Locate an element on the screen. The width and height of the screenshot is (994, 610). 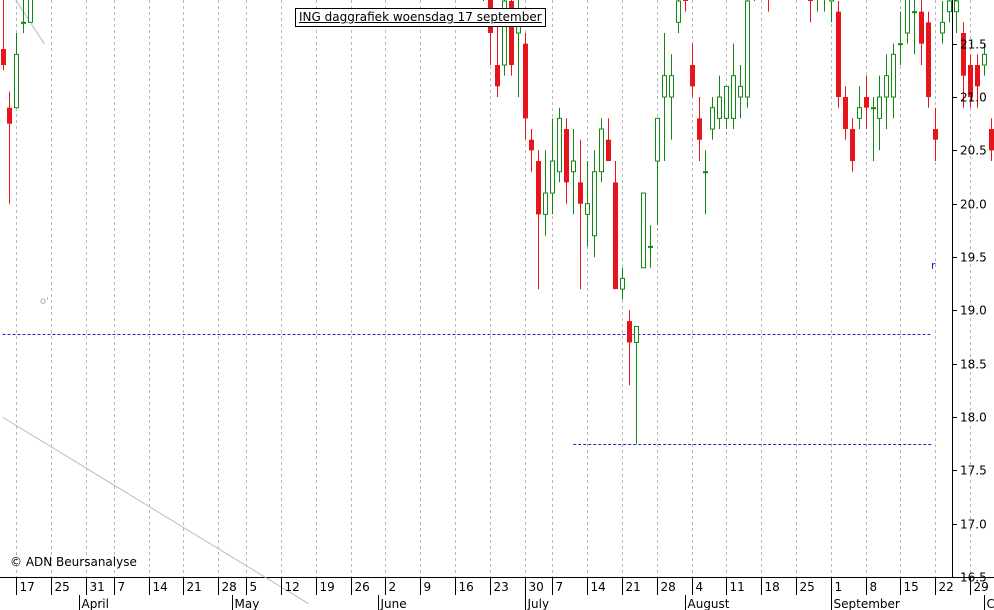
x-tick-label: 11 is located at coordinates (737, 587).